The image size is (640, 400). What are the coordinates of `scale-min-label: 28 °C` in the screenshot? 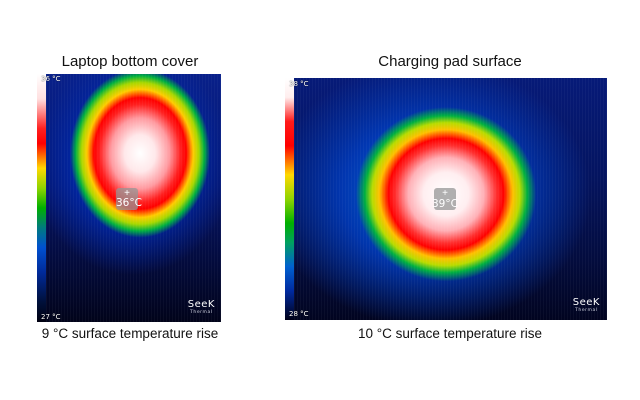 It's located at (299, 314).